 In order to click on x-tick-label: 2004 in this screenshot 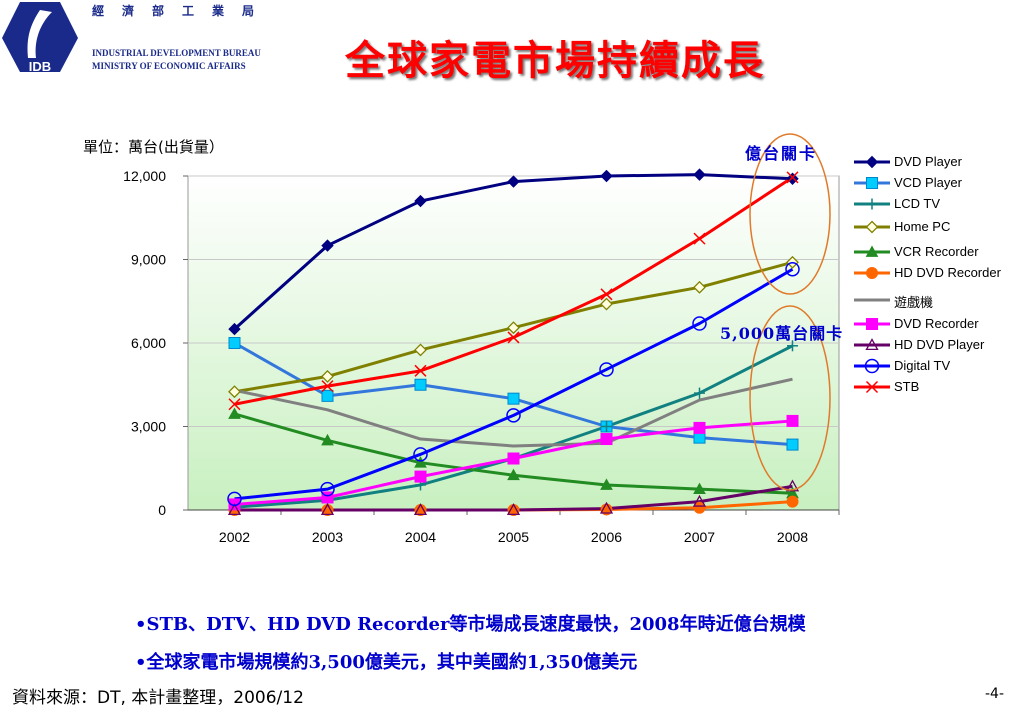, I will do `click(420, 537)`.